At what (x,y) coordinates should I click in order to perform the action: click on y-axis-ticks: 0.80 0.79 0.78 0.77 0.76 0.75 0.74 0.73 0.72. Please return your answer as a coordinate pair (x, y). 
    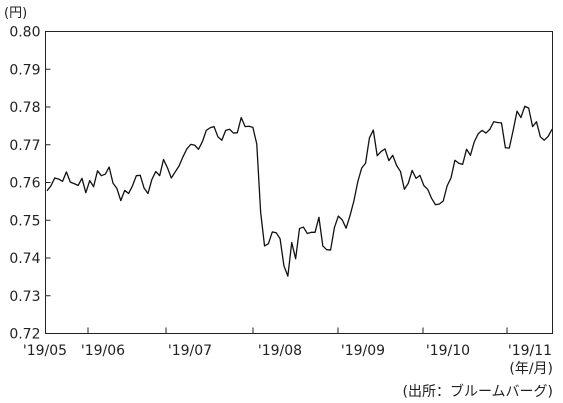
    Looking at the image, I should click on (30, 184).